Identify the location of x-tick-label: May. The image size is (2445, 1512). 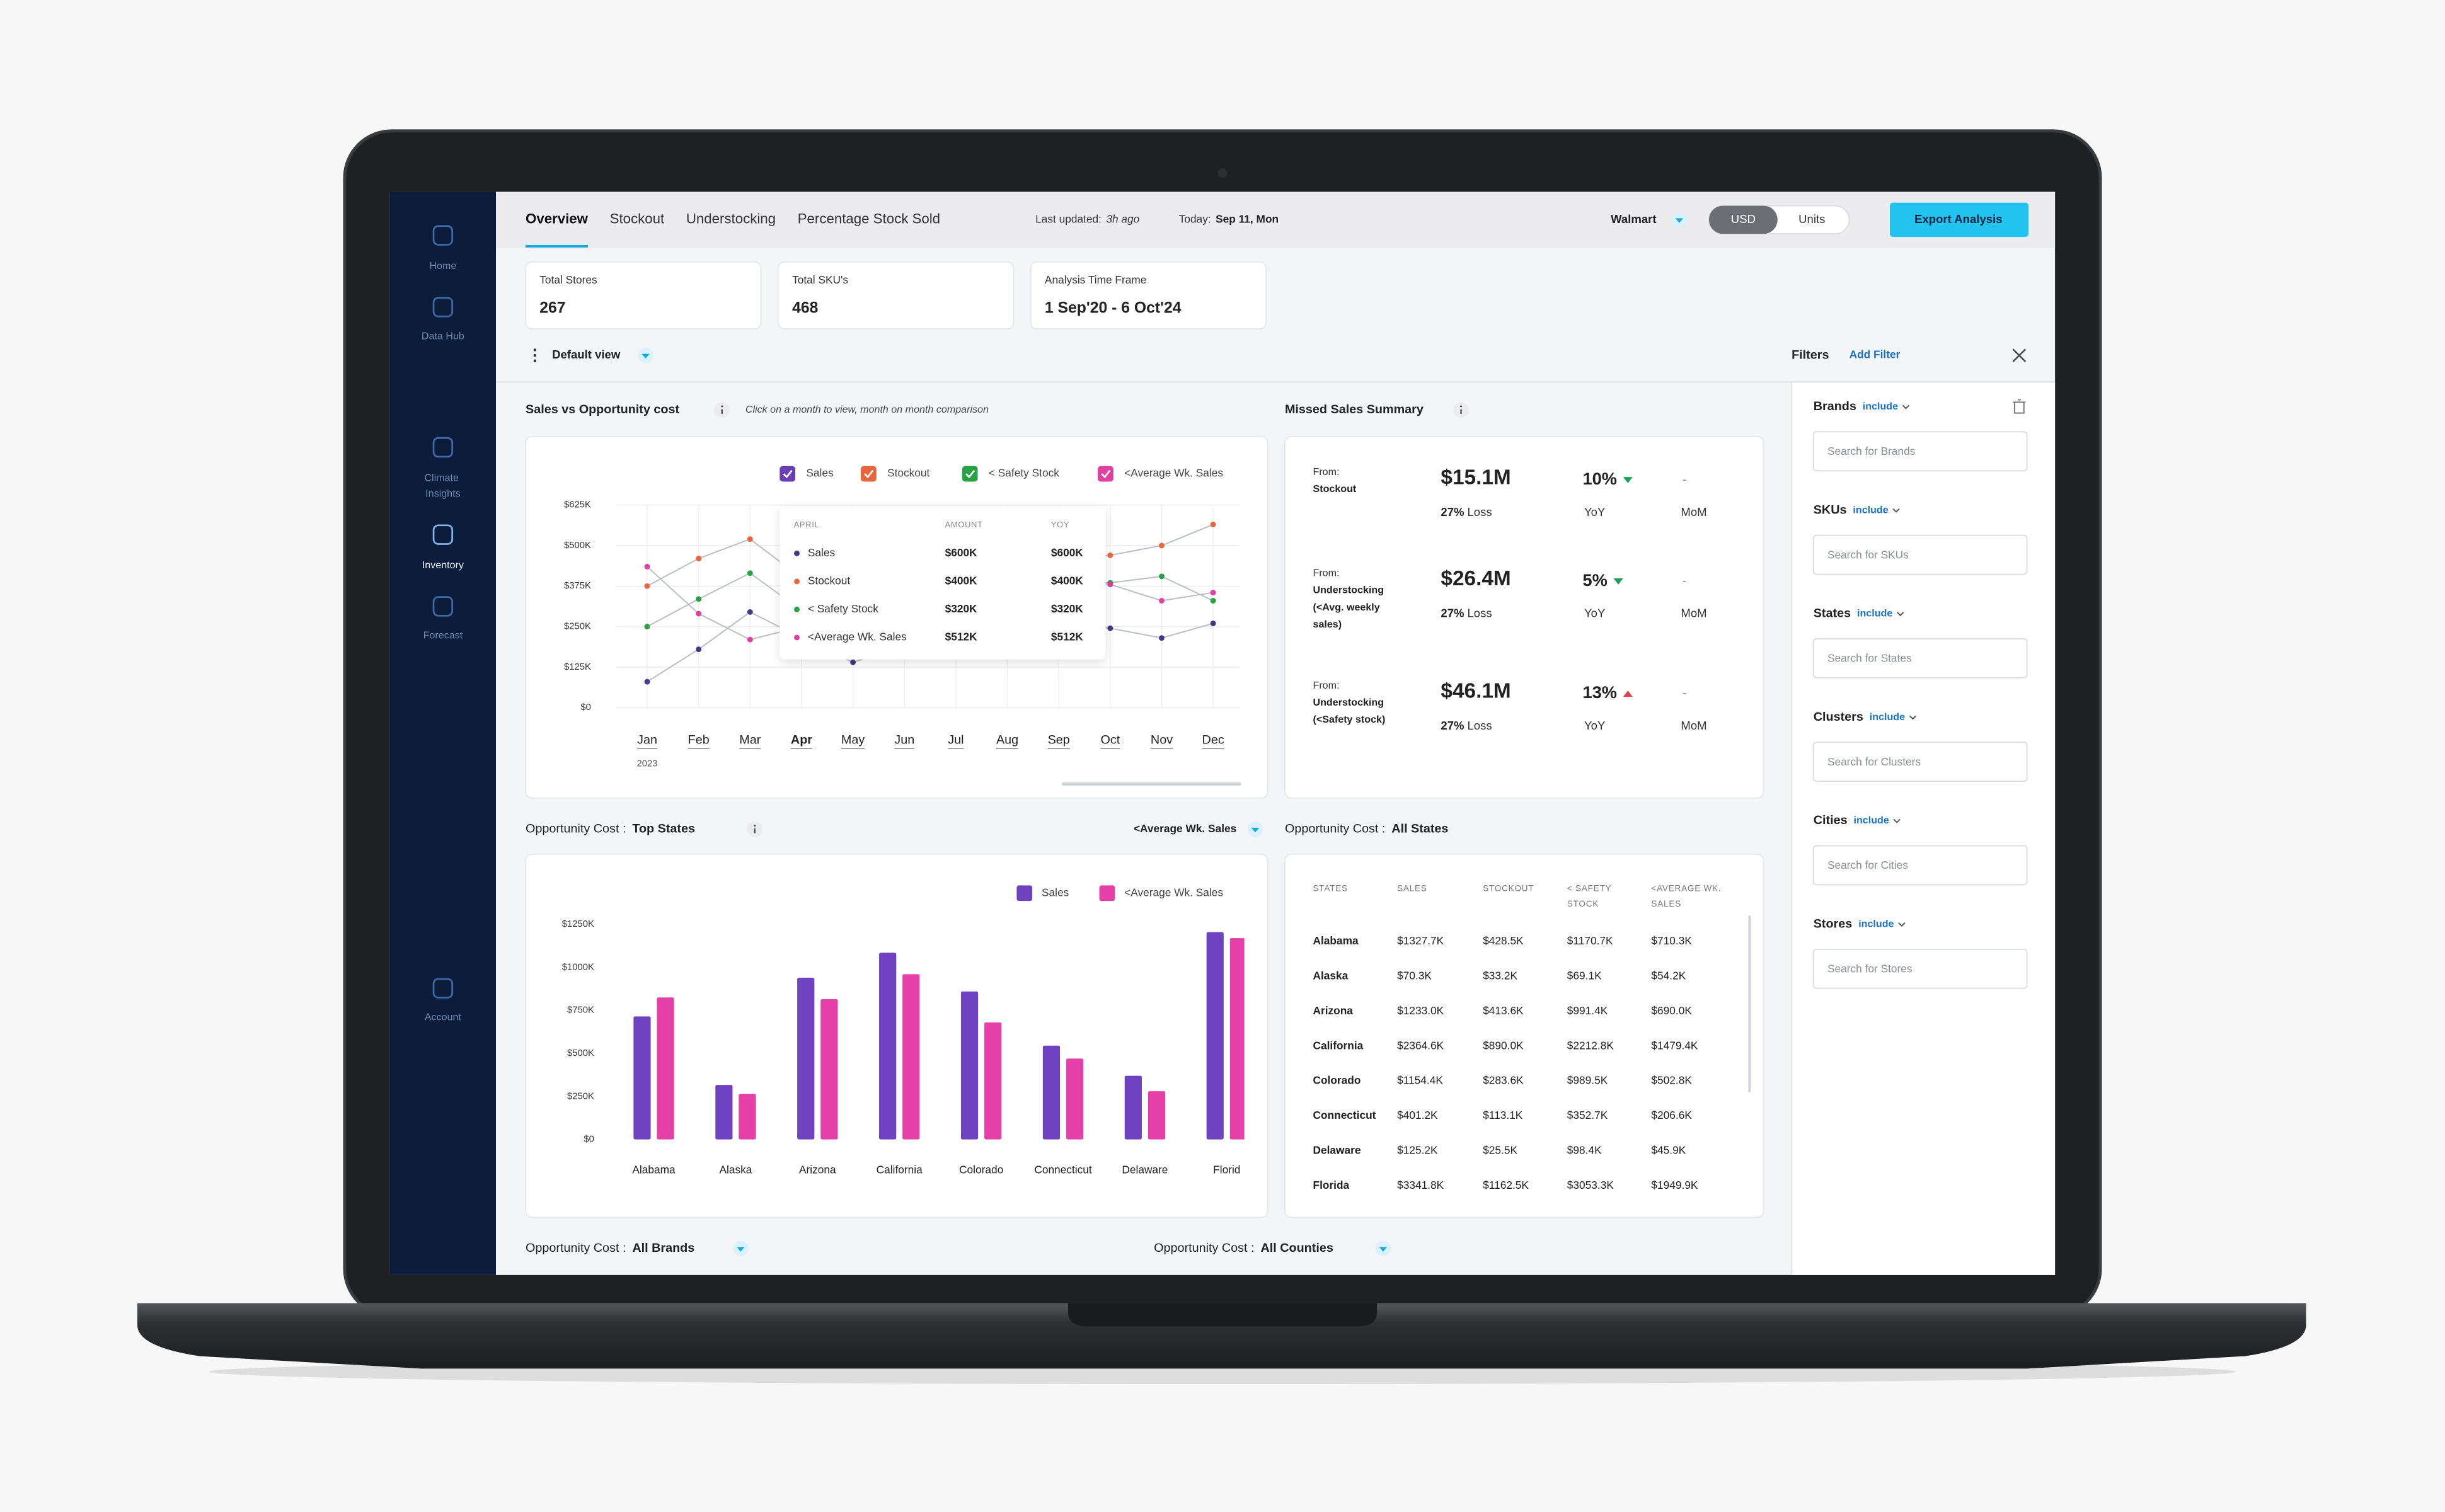
(853, 740).